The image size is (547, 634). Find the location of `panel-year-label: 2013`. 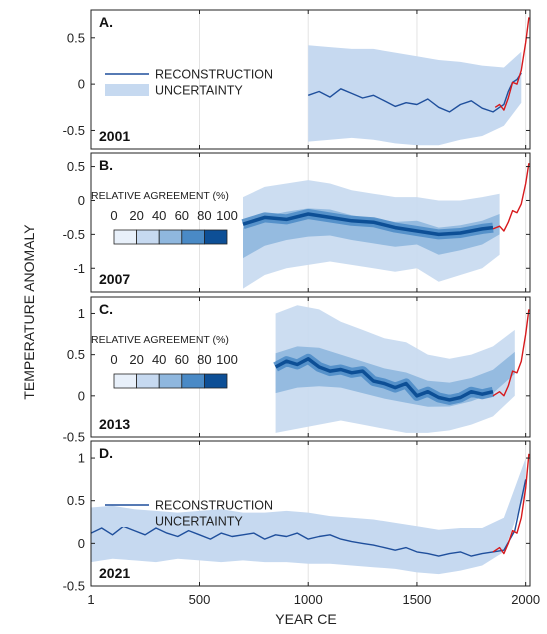

panel-year-label: 2013 is located at coordinates (114, 424).